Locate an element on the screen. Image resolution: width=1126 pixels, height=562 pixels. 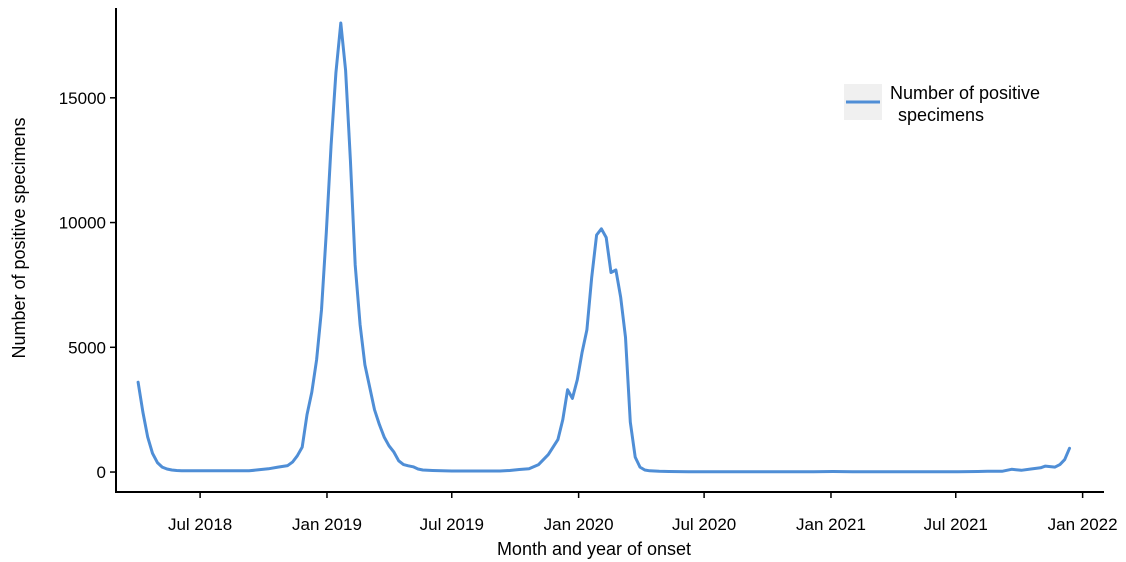
x-tick-label: Jul 2018 is located at coordinates (200, 524).